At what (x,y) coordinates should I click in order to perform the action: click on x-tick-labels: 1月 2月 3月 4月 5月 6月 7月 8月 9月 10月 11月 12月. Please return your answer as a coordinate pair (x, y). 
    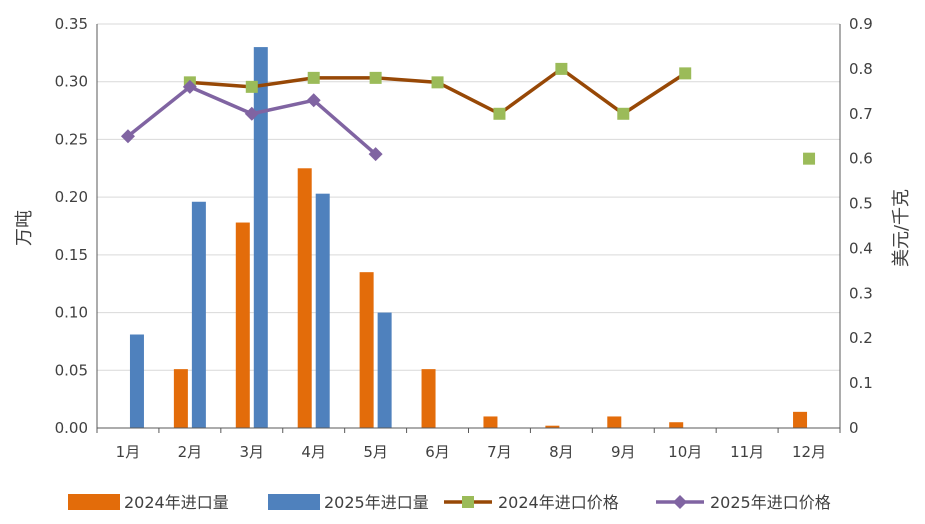
    Looking at the image, I should click on (471, 452).